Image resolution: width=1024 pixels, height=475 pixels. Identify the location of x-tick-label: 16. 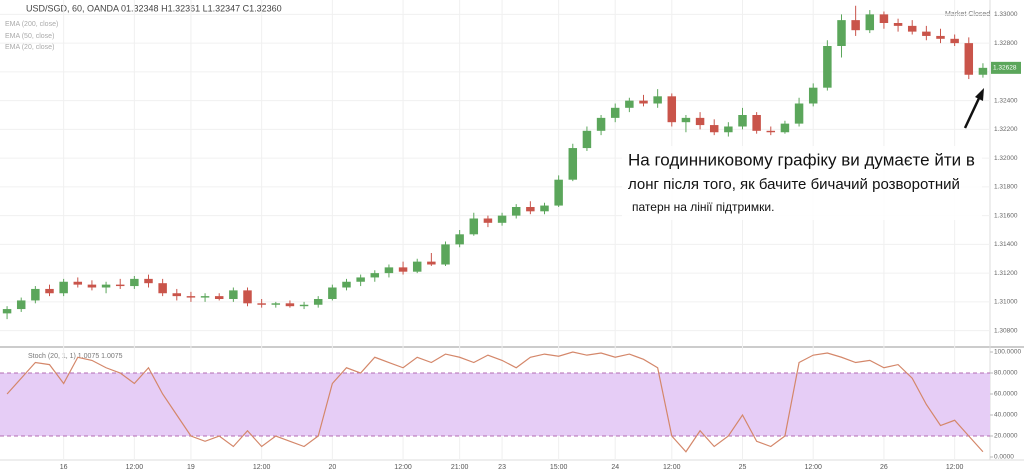
(64, 467).